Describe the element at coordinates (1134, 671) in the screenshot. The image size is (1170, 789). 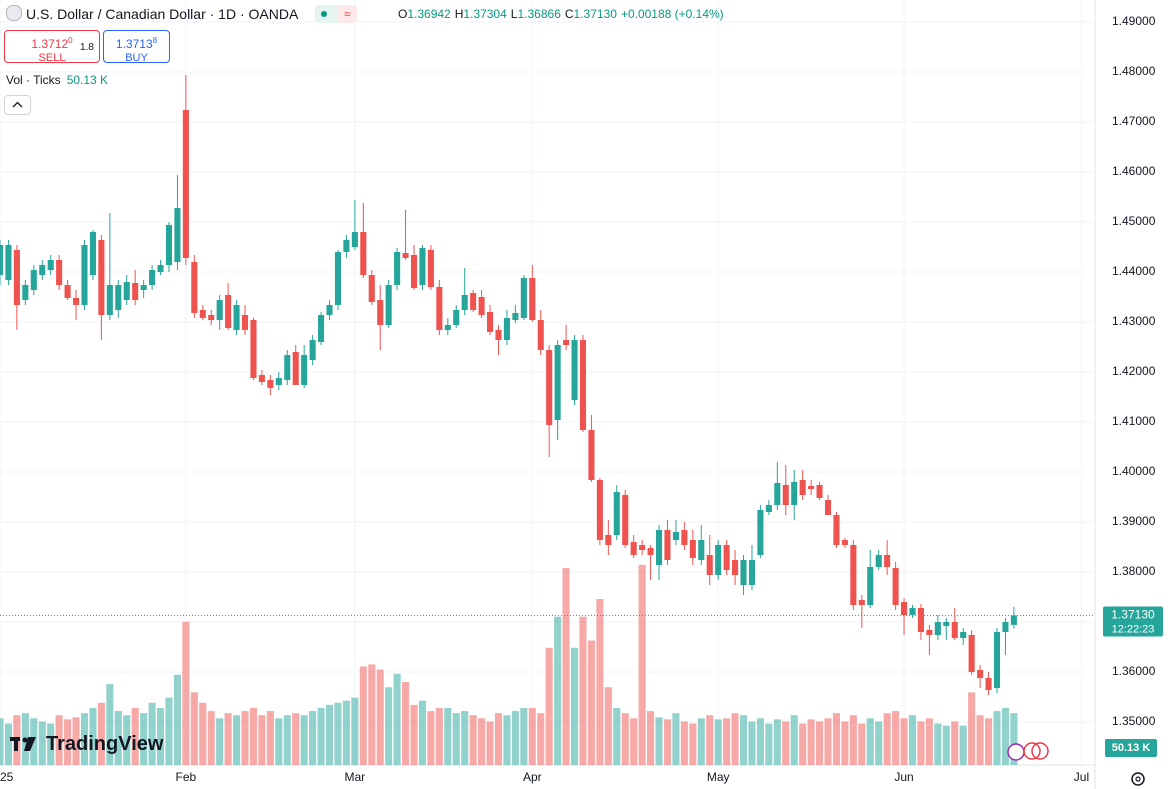
I see `y-tick-label: 1.36000` at that location.